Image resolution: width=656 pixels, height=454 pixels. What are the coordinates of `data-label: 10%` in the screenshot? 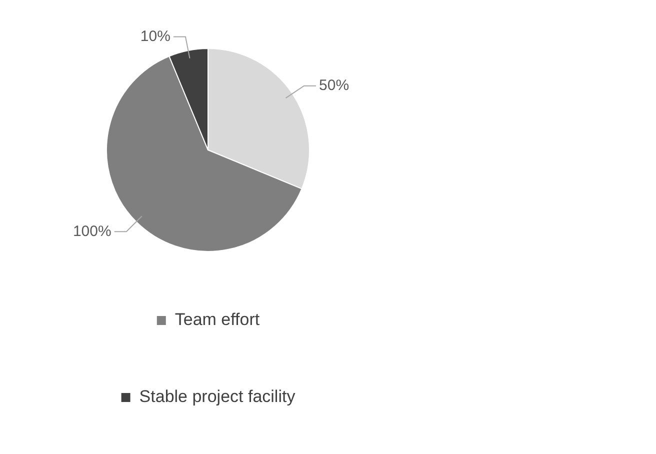 It's located at (155, 36).